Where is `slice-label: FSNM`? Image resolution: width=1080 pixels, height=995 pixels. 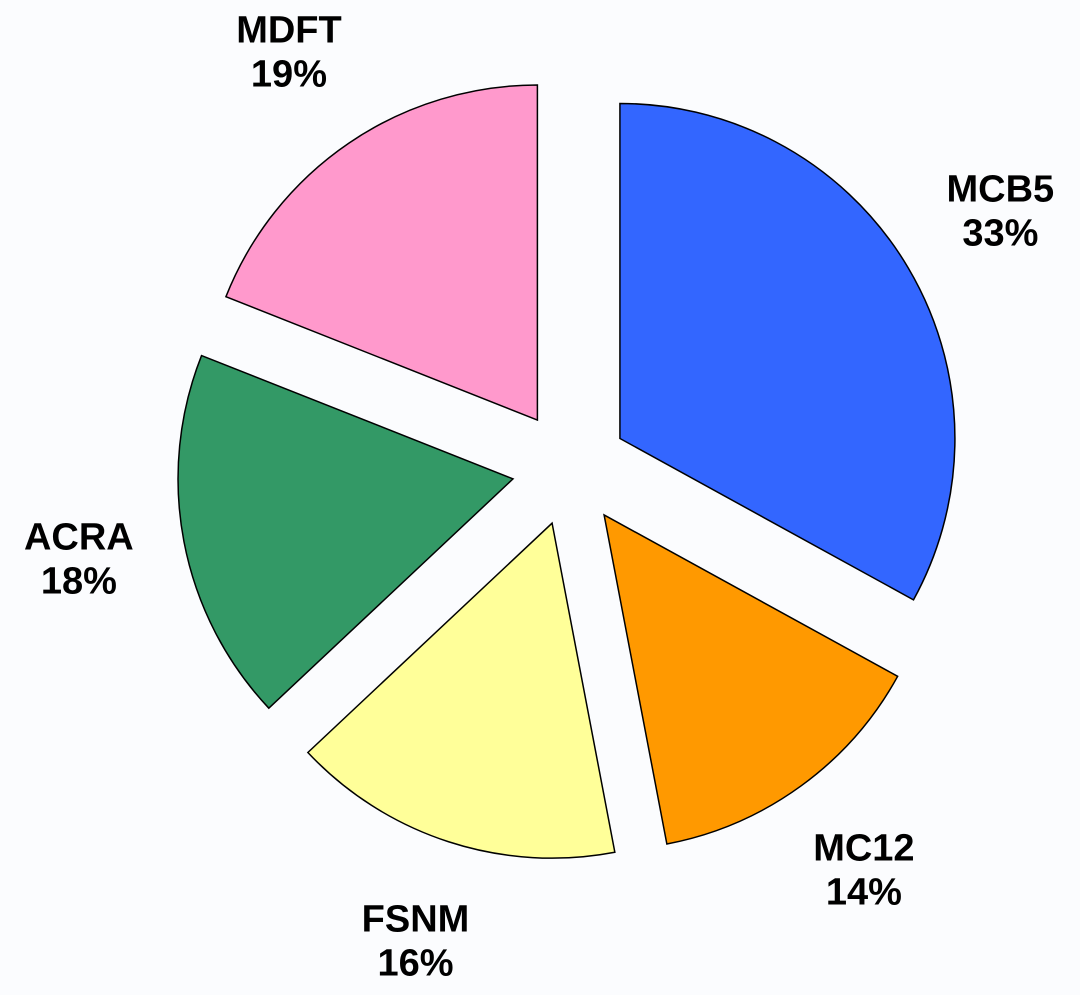
slice-label: FSNM is located at coordinates (416, 920).